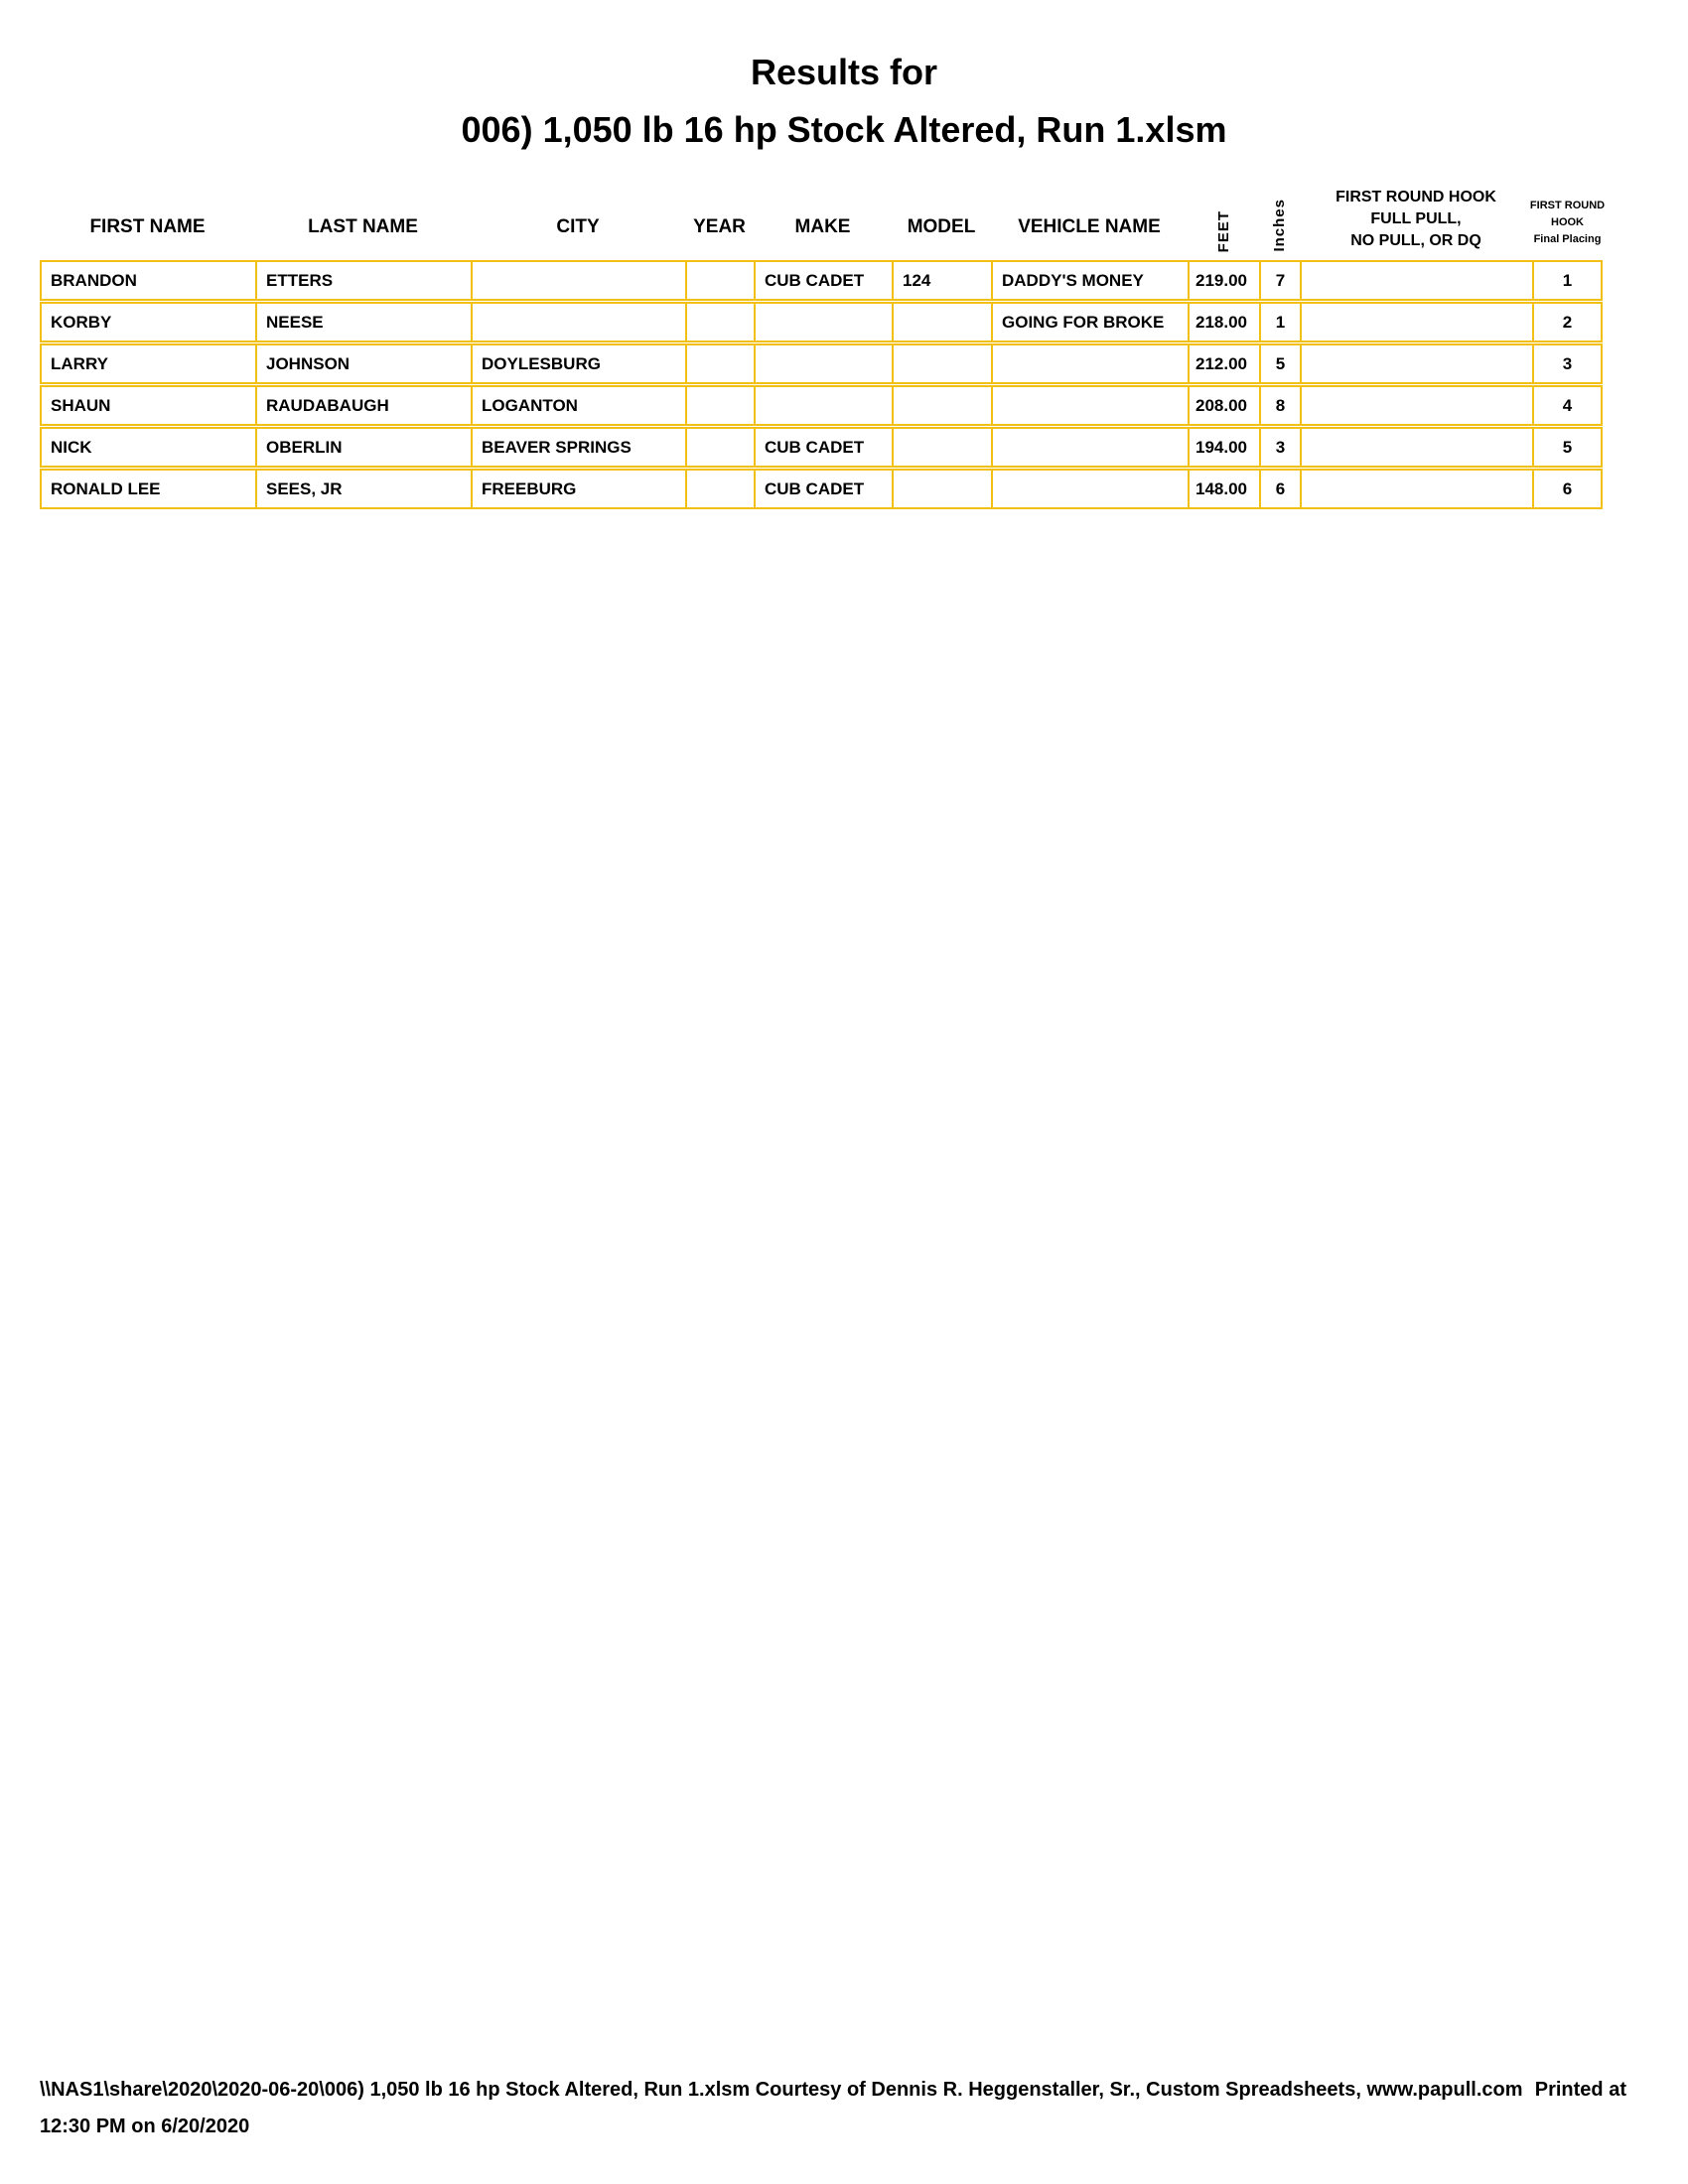  Describe the element at coordinates (365, 363) in the screenshot. I see `cell-last-name: JOHNSON` at that location.